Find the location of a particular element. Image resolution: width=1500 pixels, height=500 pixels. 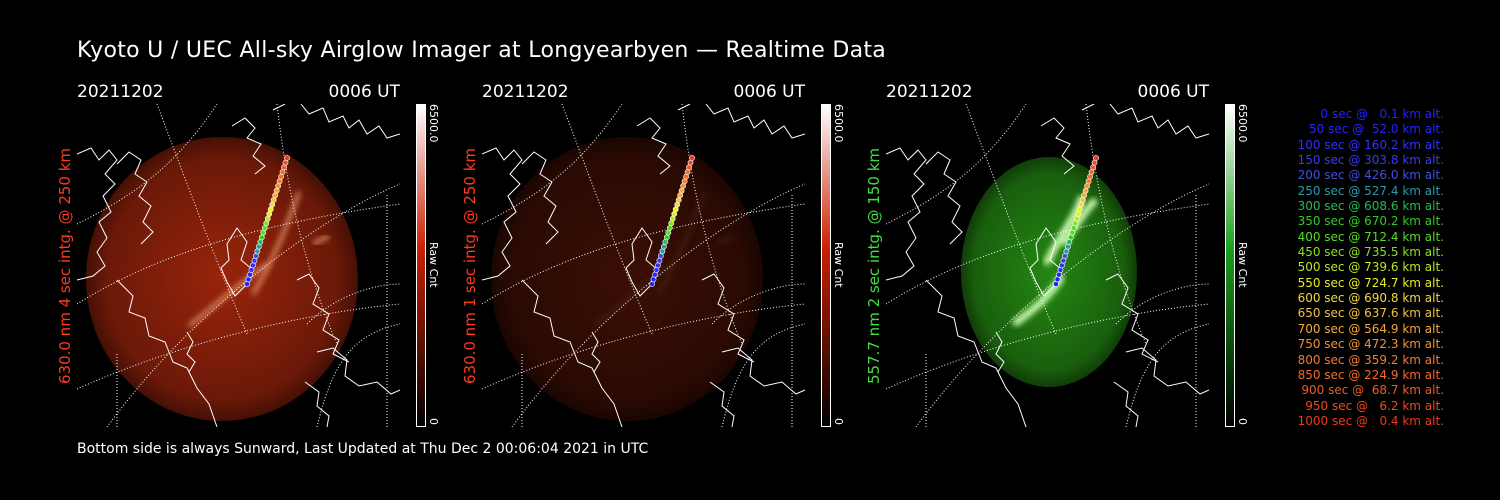

legend-entry: 400 sec @ 712.4 km alt. is located at coordinates (1370, 236).